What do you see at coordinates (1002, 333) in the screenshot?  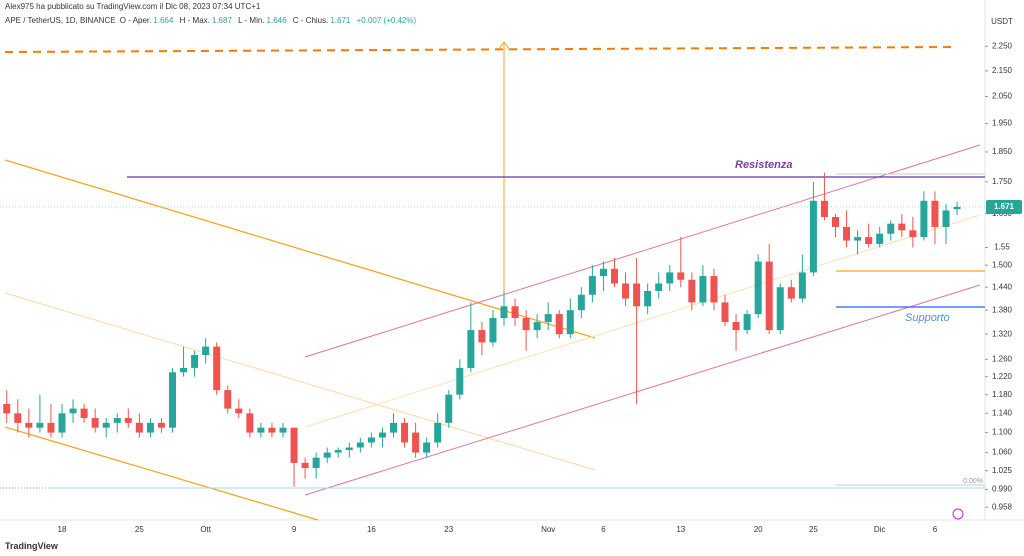 I see `y-tick-label: 1.320` at bounding box center [1002, 333].